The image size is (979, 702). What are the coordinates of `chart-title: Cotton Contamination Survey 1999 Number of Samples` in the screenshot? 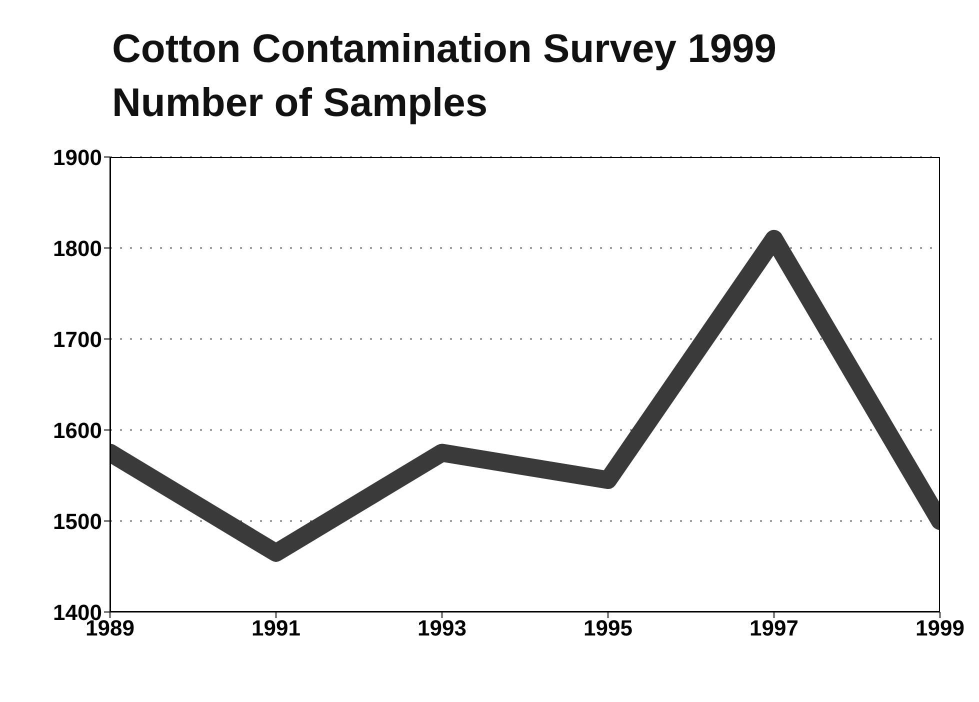 It's located at (444, 76).